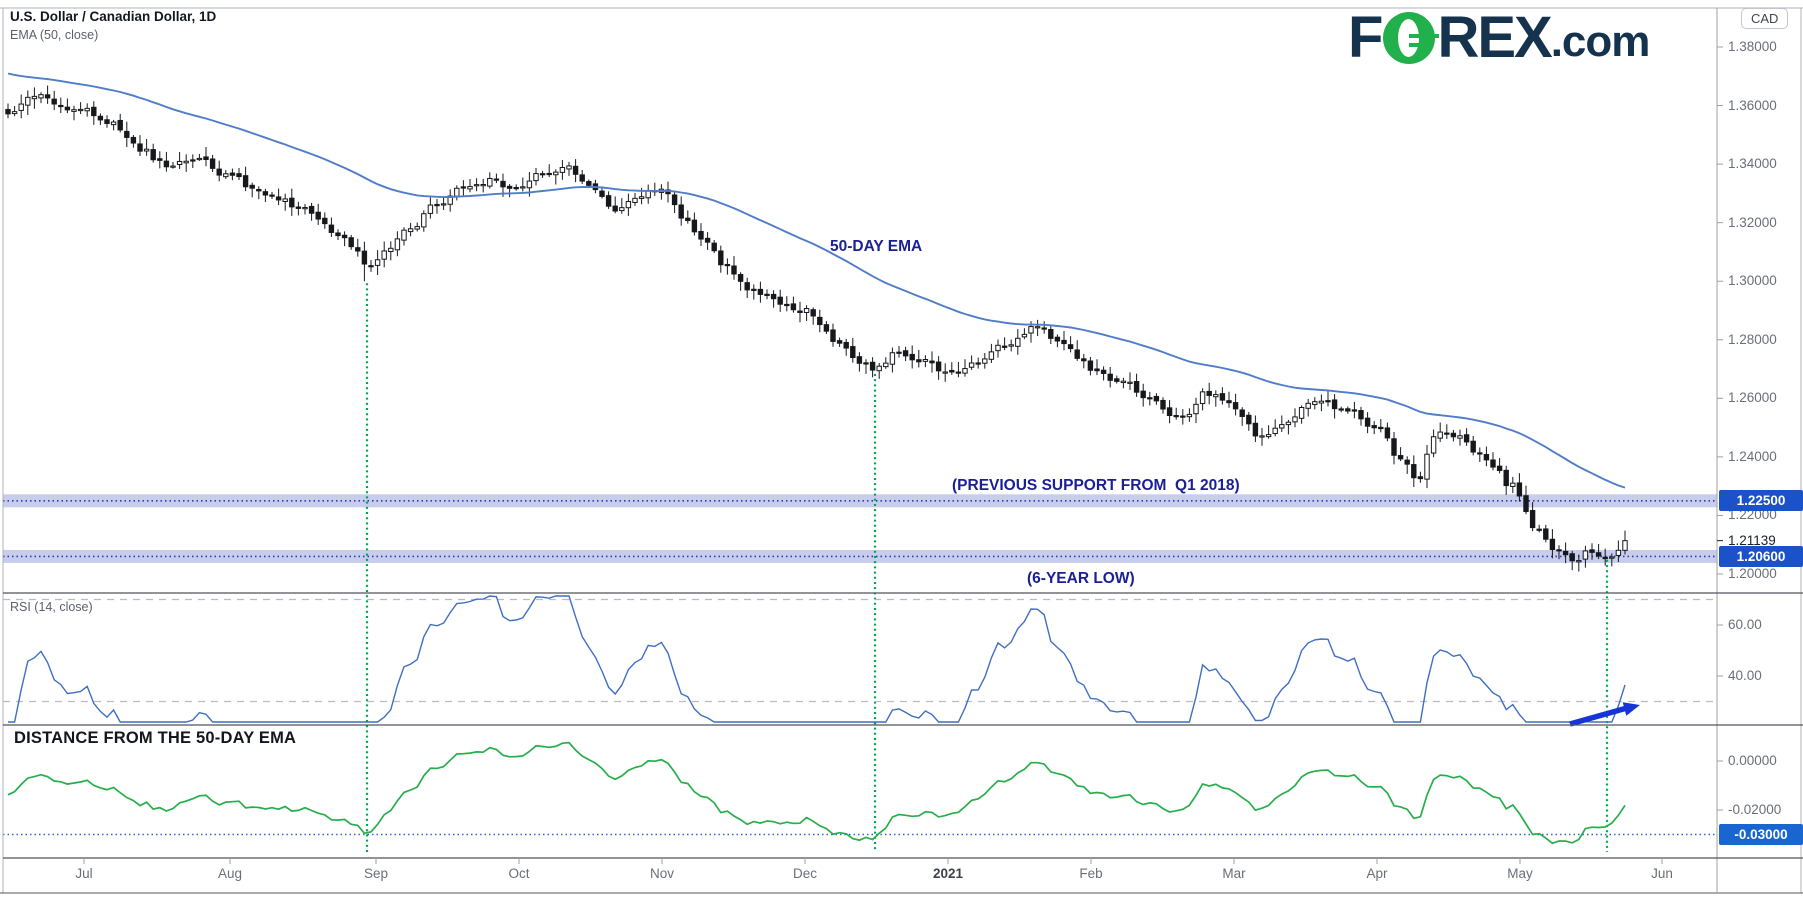 The height and width of the screenshot is (903, 1803). What do you see at coordinates (1662, 873) in the screenshot?
I see `time-axis-label: Jun` at bounding box center [1662, 873].